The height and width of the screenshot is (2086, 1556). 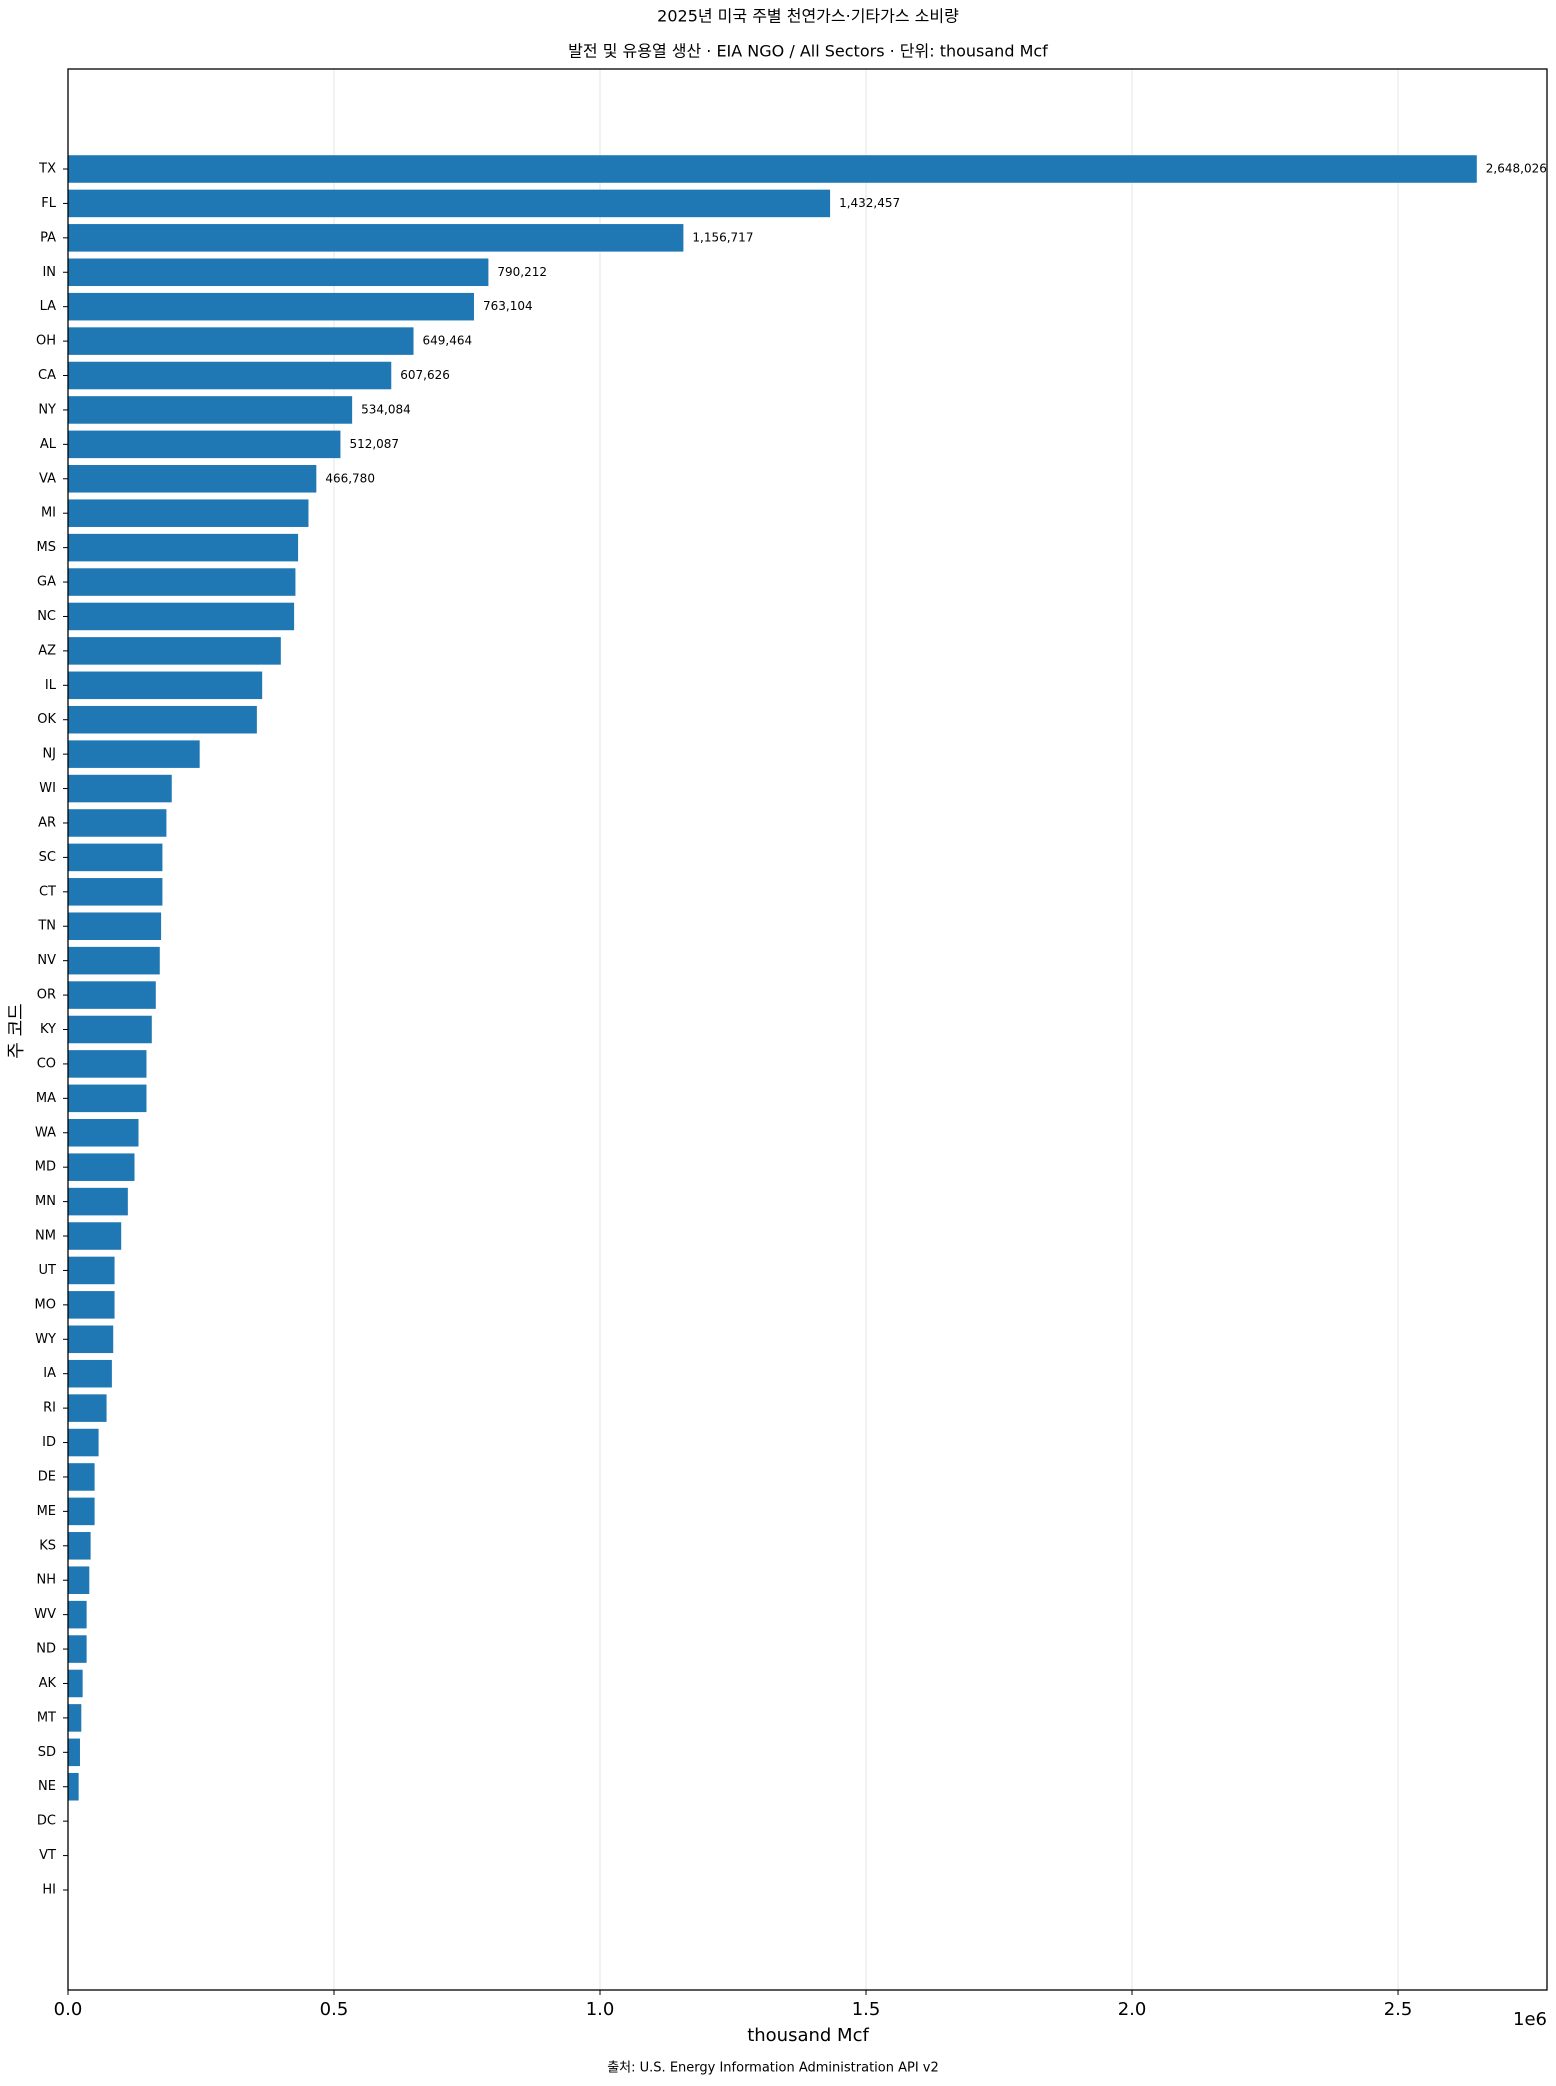 I want to click on y-tick-label: WY, so click(x=45, y=1339).